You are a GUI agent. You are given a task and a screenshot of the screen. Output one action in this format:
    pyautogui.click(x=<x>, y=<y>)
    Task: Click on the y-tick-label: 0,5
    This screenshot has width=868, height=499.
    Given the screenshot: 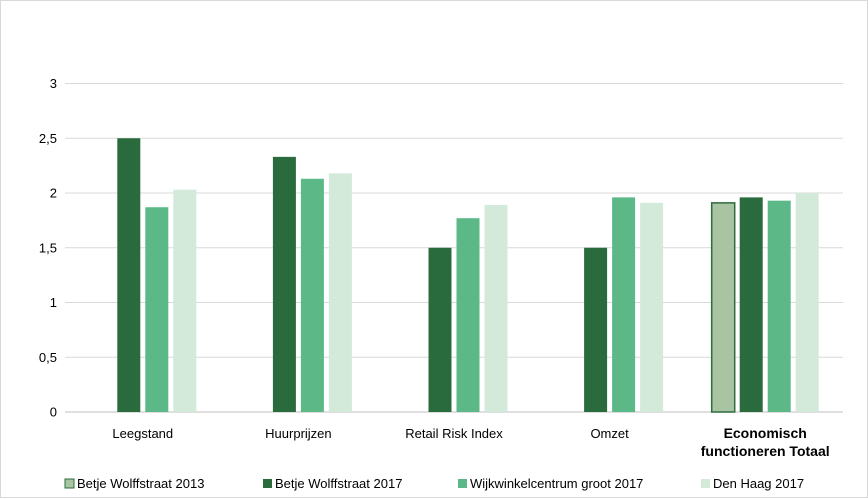 What is the action you would take?
    pyautogui.click(x=48, y=357)
    